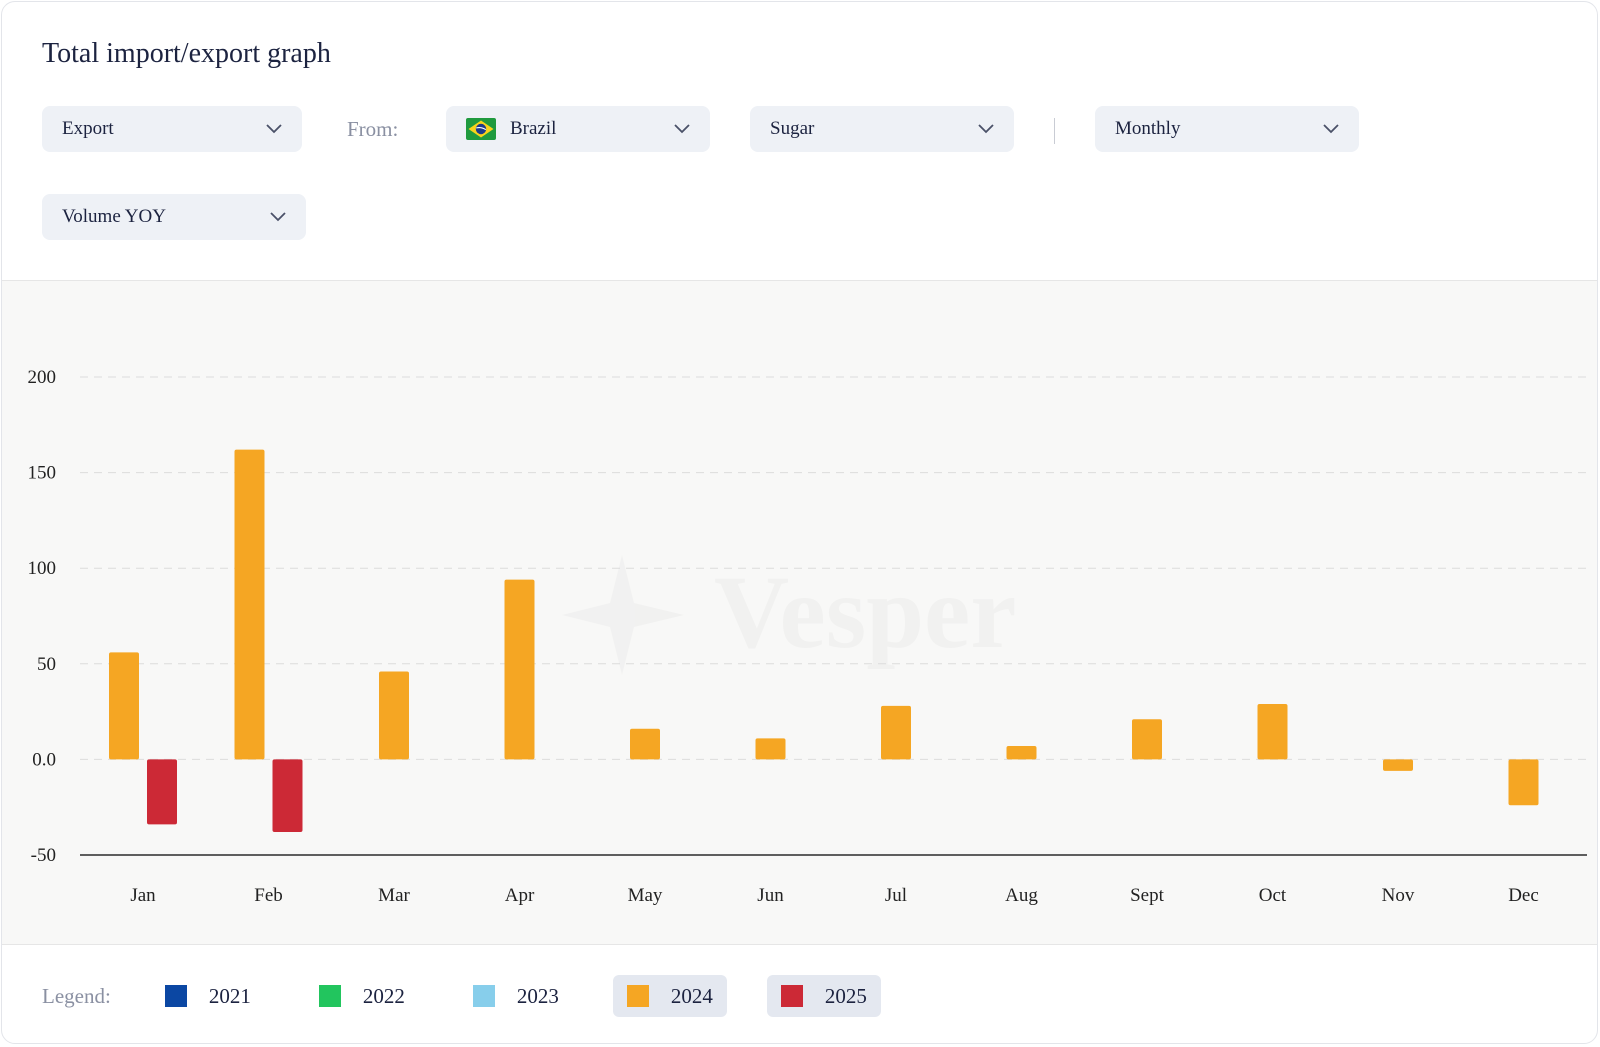  What do you see at coordinates (229, 995) in the screenshot?
I see `legend-item-label: 2021` at bounding box center [229, 995].